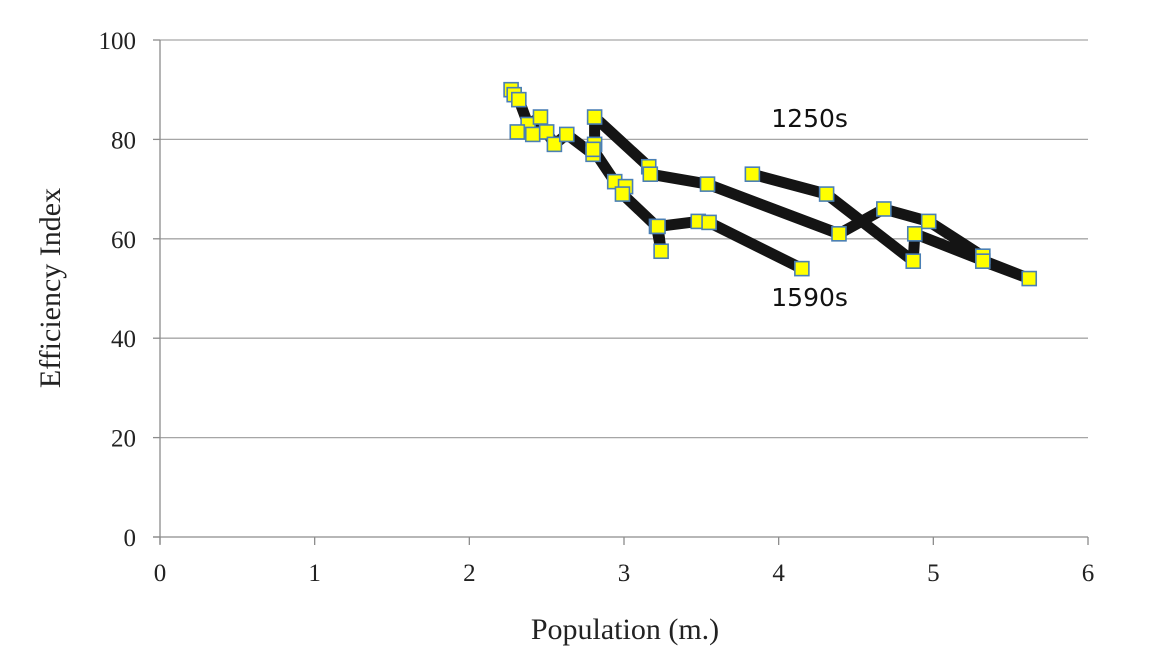  What do you see at coordinates (1088, 573) in the screenshot?
I see `x-tick-label: 6` at bounding box center [1088, 573].